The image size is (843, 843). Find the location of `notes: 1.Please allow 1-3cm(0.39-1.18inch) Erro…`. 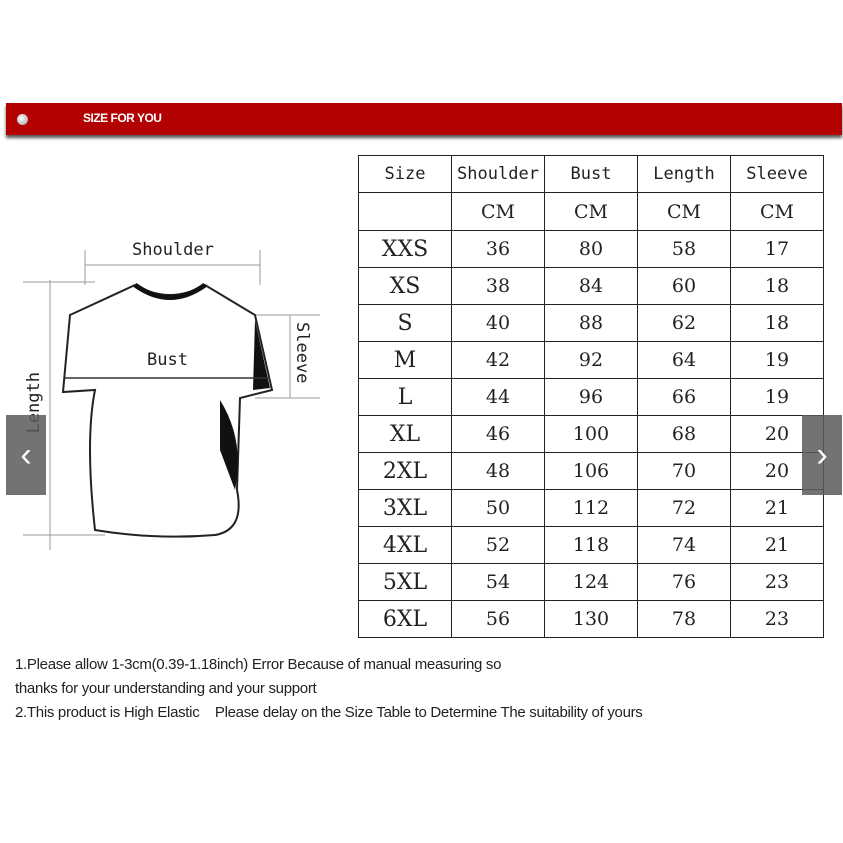

notes: 1.Please allow 1-3cm(0.39-1.18inch) Erro… is located at coordinates (329, 689).